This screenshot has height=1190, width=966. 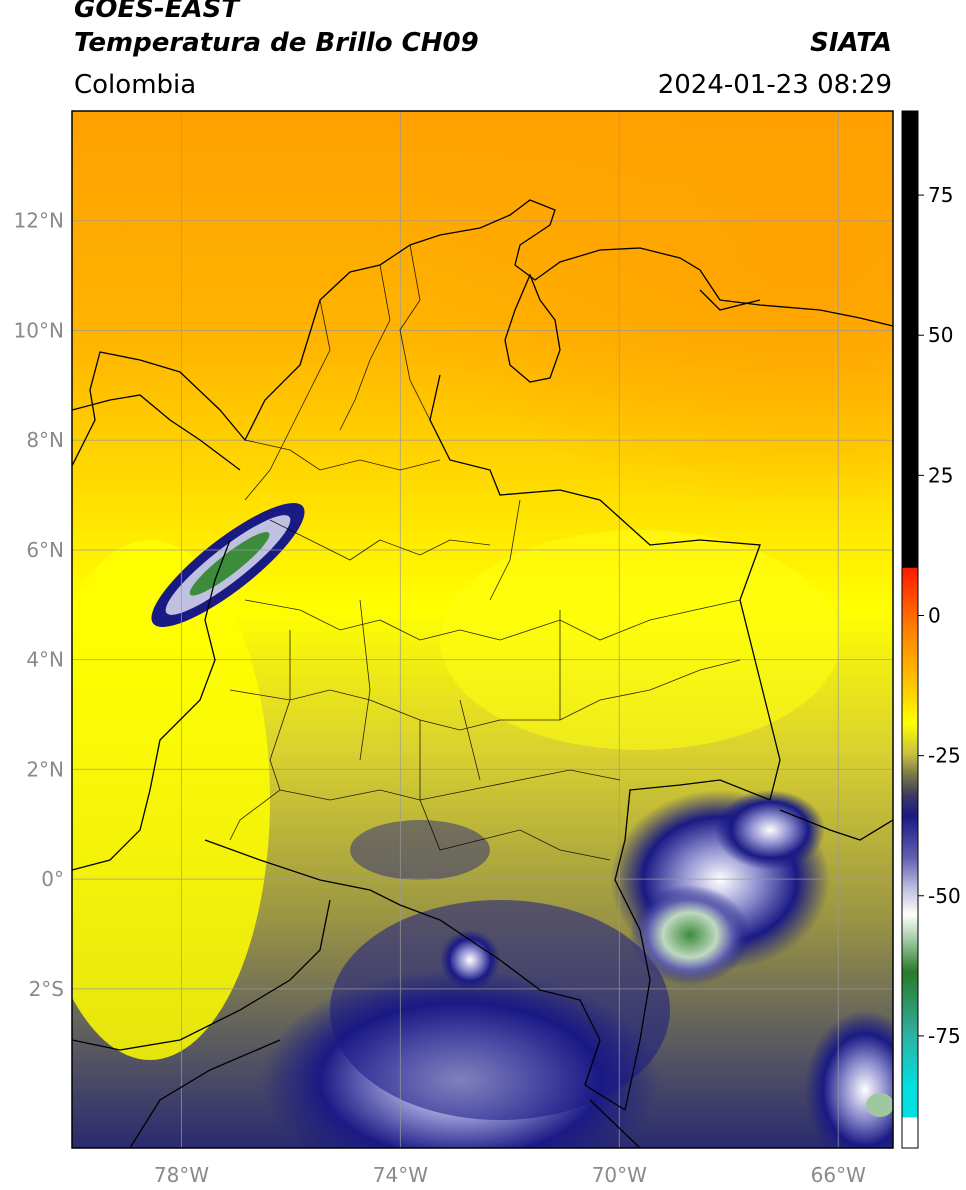 What do you see at coordinates (940, 335) in the screenshot?
I see `colorbar-tick-label: 50` at bounding box center [940, 335].